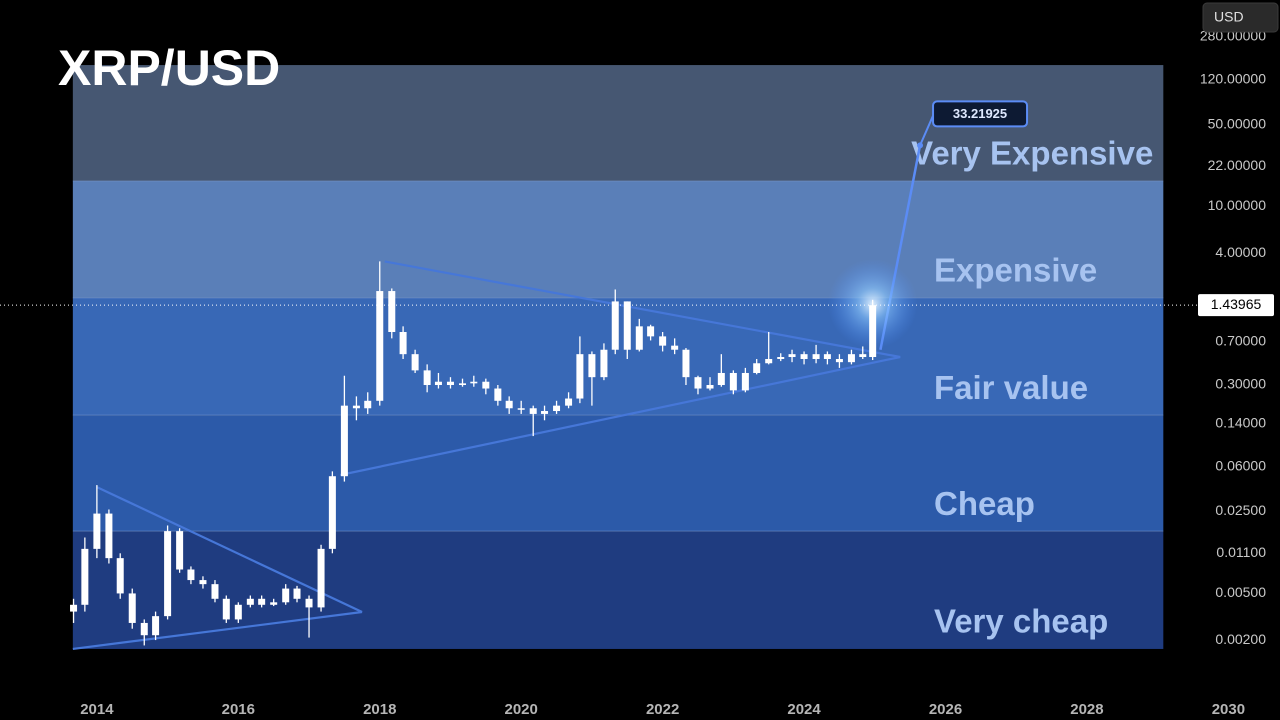  I want to click on y-tick-label: 120.00000, so click(1233, 79).